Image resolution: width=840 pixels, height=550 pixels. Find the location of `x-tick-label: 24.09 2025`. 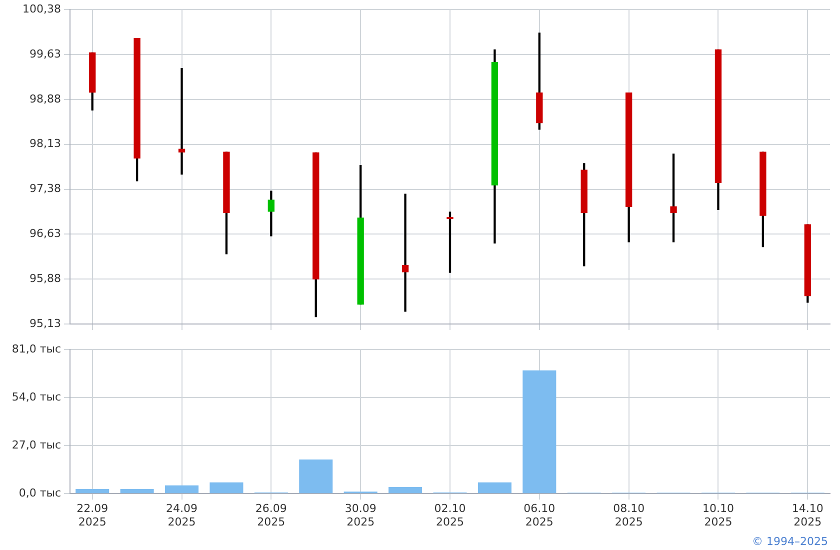

x-tick-label: 24.09 2025 is located at coordinates (182, 515).